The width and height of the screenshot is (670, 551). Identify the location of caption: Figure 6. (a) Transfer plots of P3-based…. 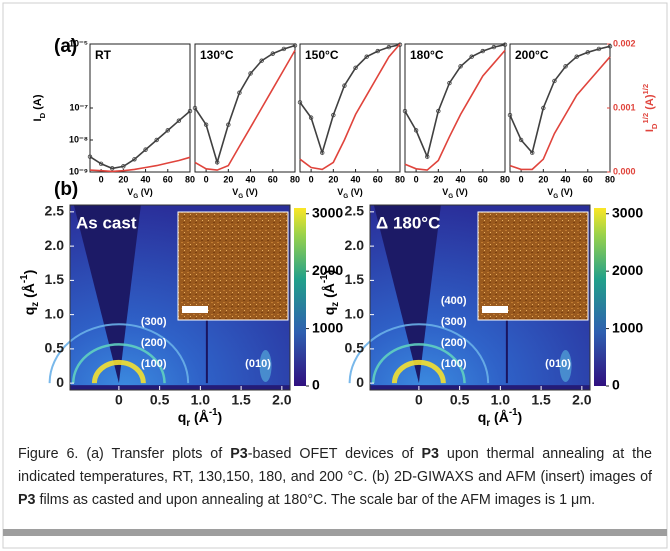
(335, 477).